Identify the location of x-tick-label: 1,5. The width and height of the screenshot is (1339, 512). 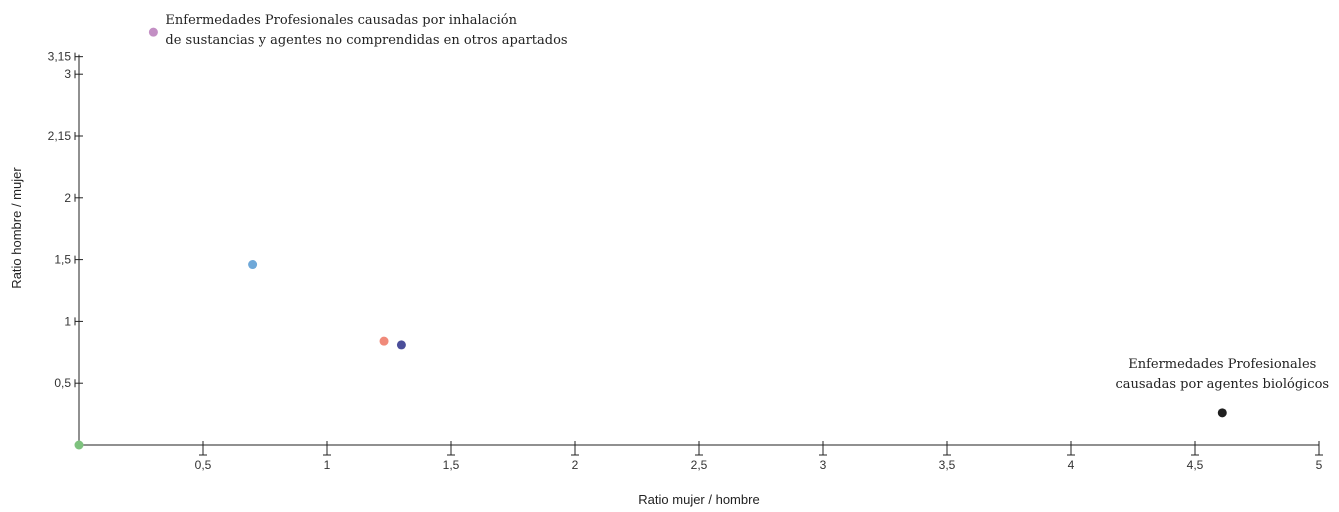
(451, 465).